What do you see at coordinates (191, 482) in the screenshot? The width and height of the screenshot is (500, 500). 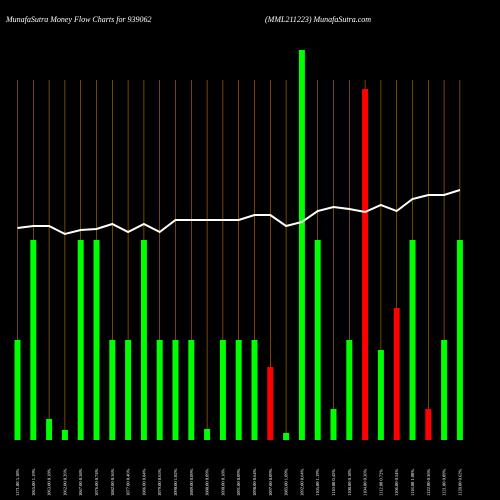 I see `x-tick-label: 1089.00 0.09%` at bounding box center [191, 482].